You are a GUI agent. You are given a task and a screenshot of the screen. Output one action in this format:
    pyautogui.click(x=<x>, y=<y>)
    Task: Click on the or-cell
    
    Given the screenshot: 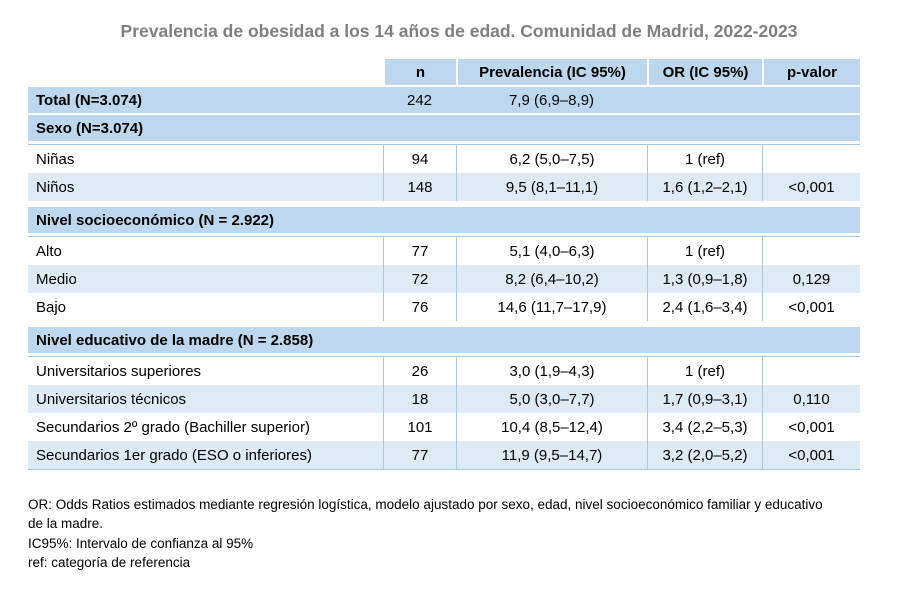 What is the action you would take?
    pyautogui.click(x=704, y=100)
    